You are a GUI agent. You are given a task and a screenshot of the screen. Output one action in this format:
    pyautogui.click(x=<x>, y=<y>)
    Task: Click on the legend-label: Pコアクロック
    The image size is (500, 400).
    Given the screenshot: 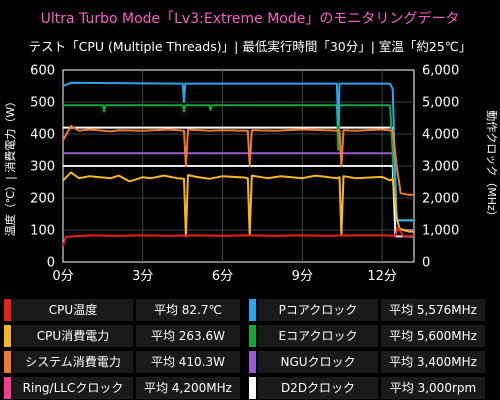 What is the action you would take?
    pyautogui.click(x=318, y=310)
    